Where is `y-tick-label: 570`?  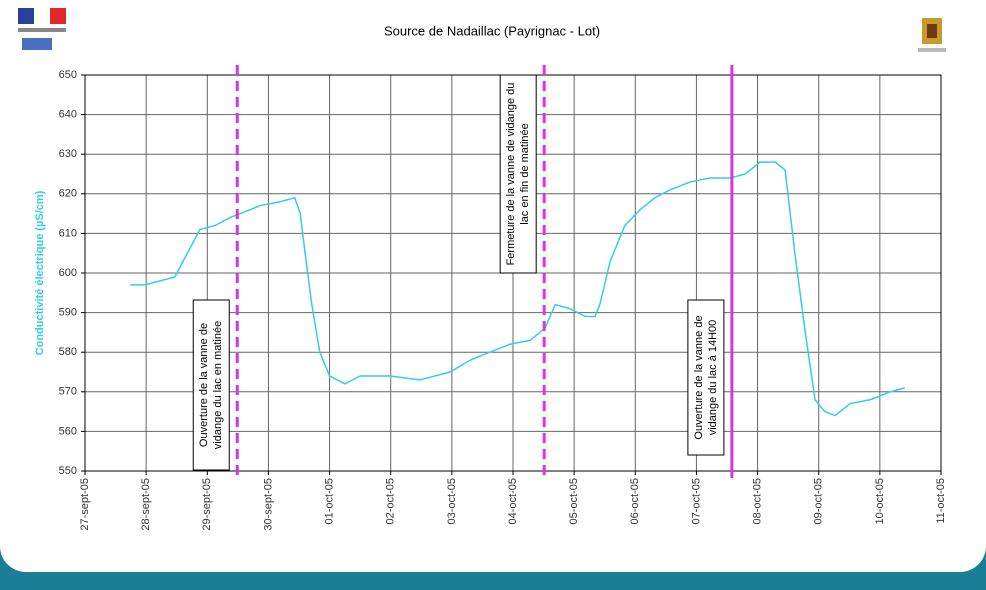
y-tick-label: 570 is located at coordinates (68, 392).